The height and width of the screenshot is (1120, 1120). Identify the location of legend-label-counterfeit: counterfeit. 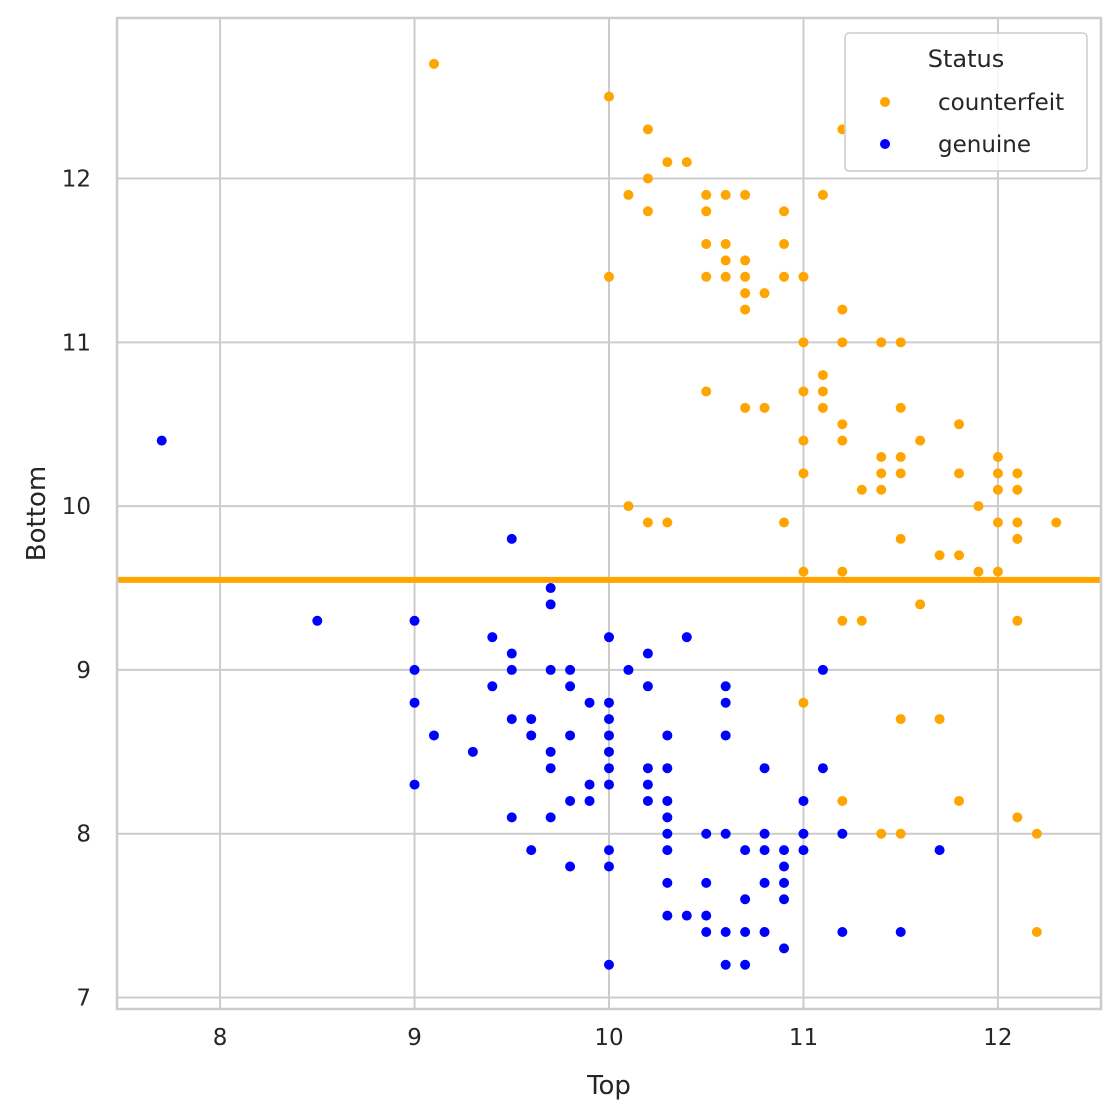
(1001, 103).